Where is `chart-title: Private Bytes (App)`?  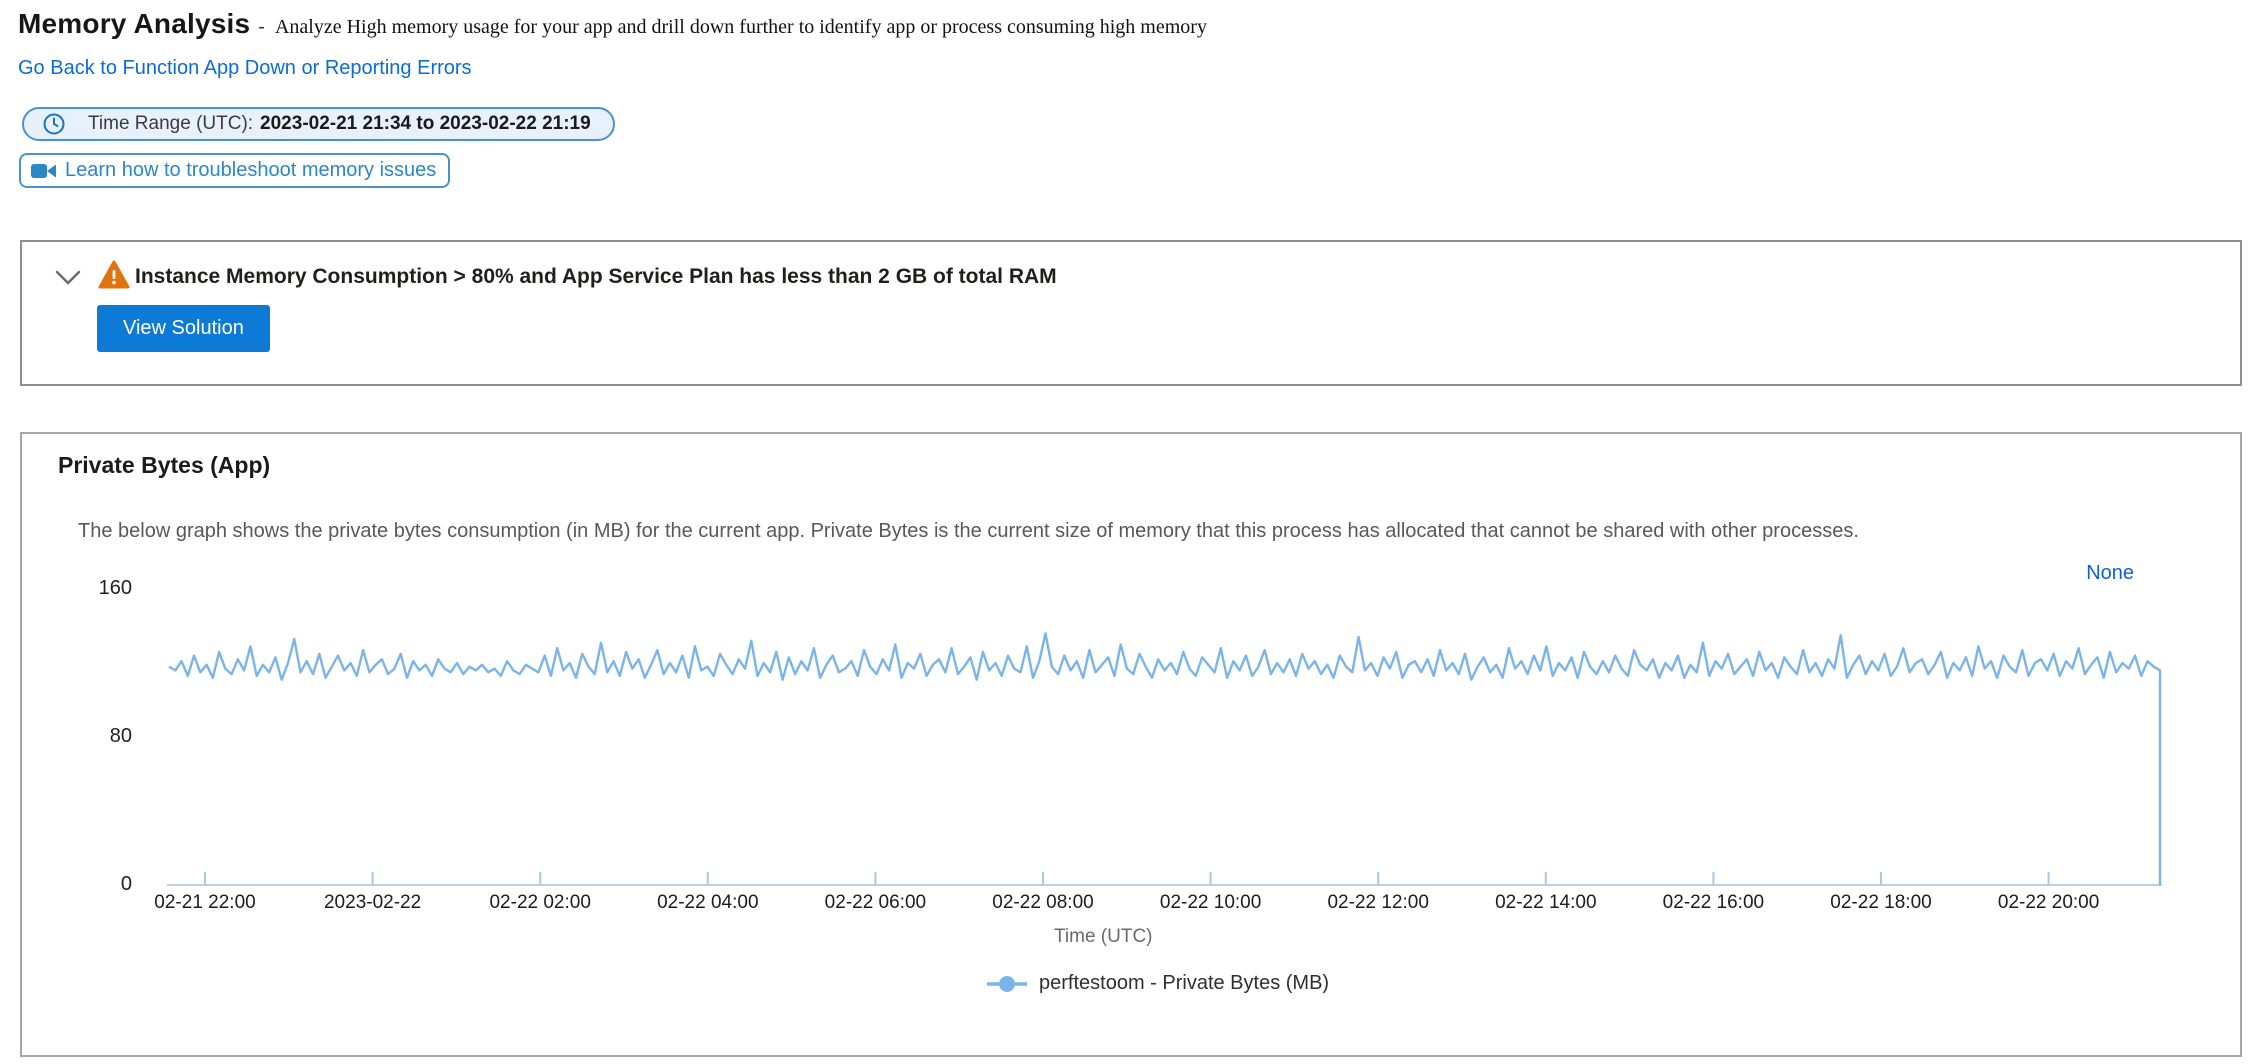 chart-title: Private Bytes (App) is located at coordinates (164, 465).